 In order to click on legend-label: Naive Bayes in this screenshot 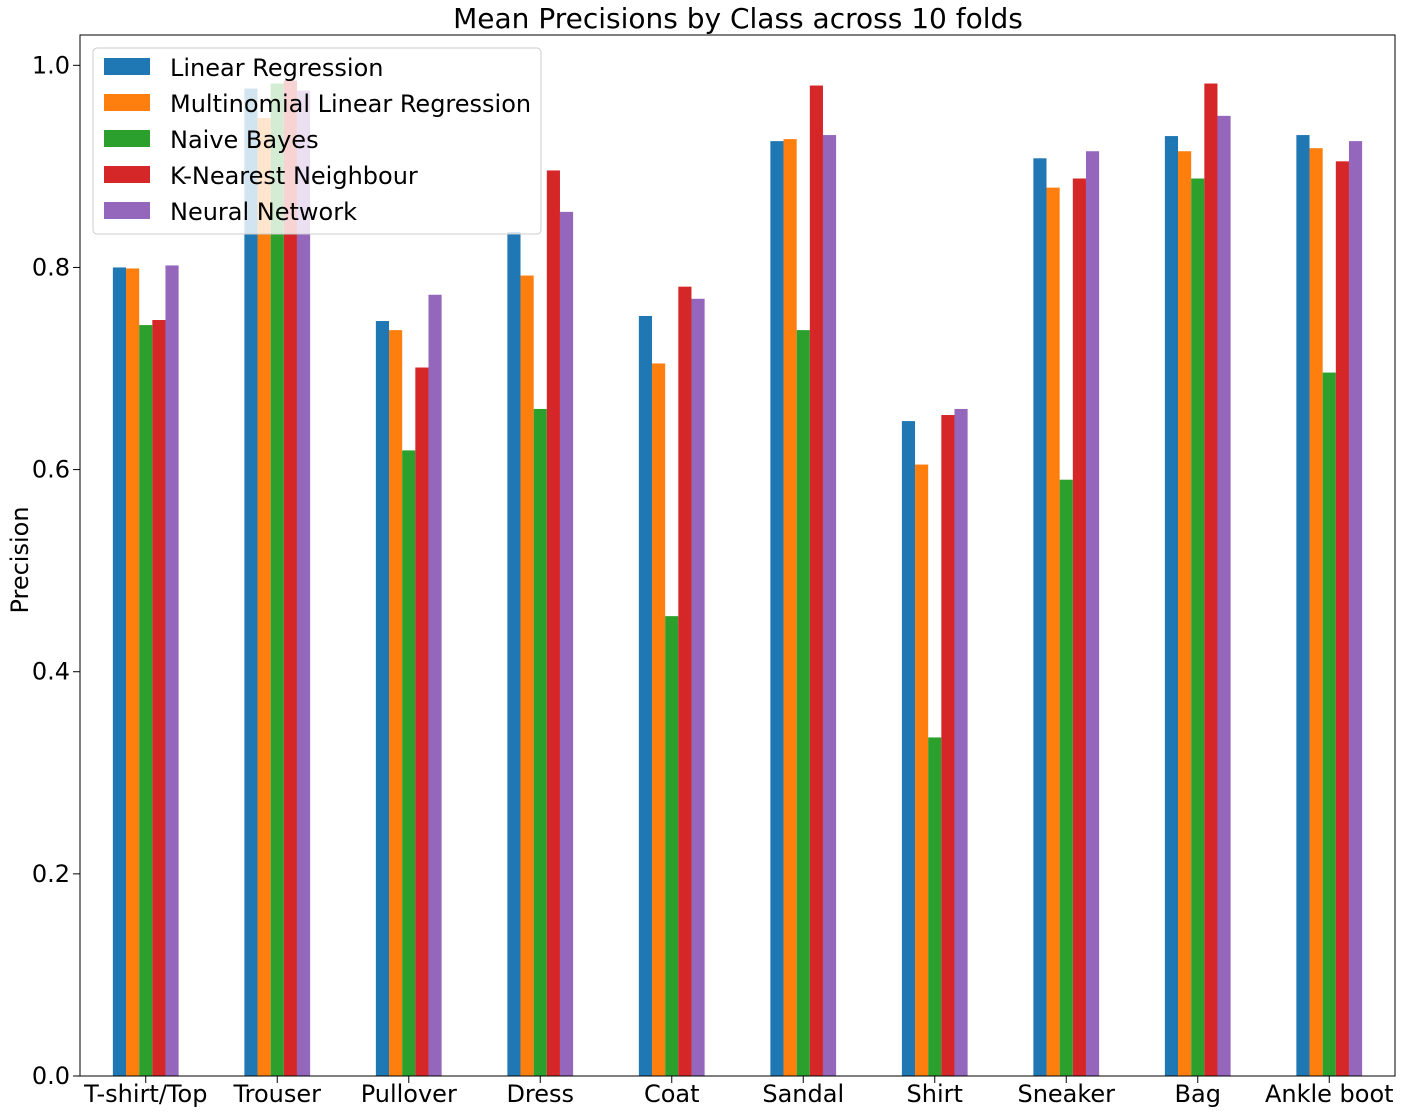, I will do `click(244, 140)`.